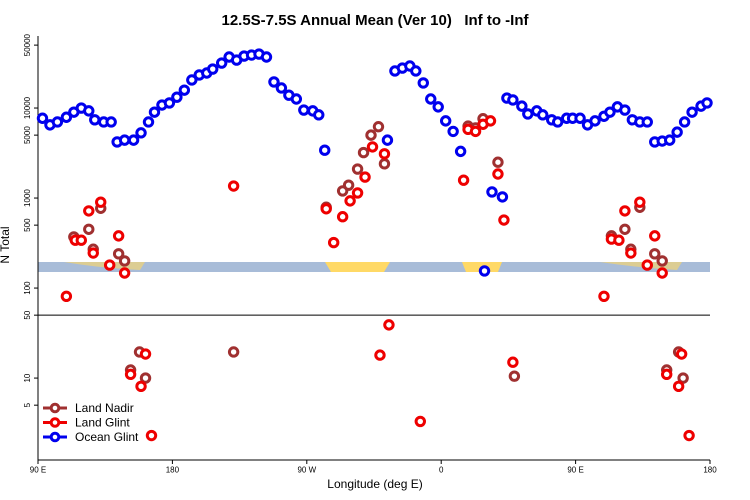  I want to click on x-tick-label: 90 W, so click(306, 470).